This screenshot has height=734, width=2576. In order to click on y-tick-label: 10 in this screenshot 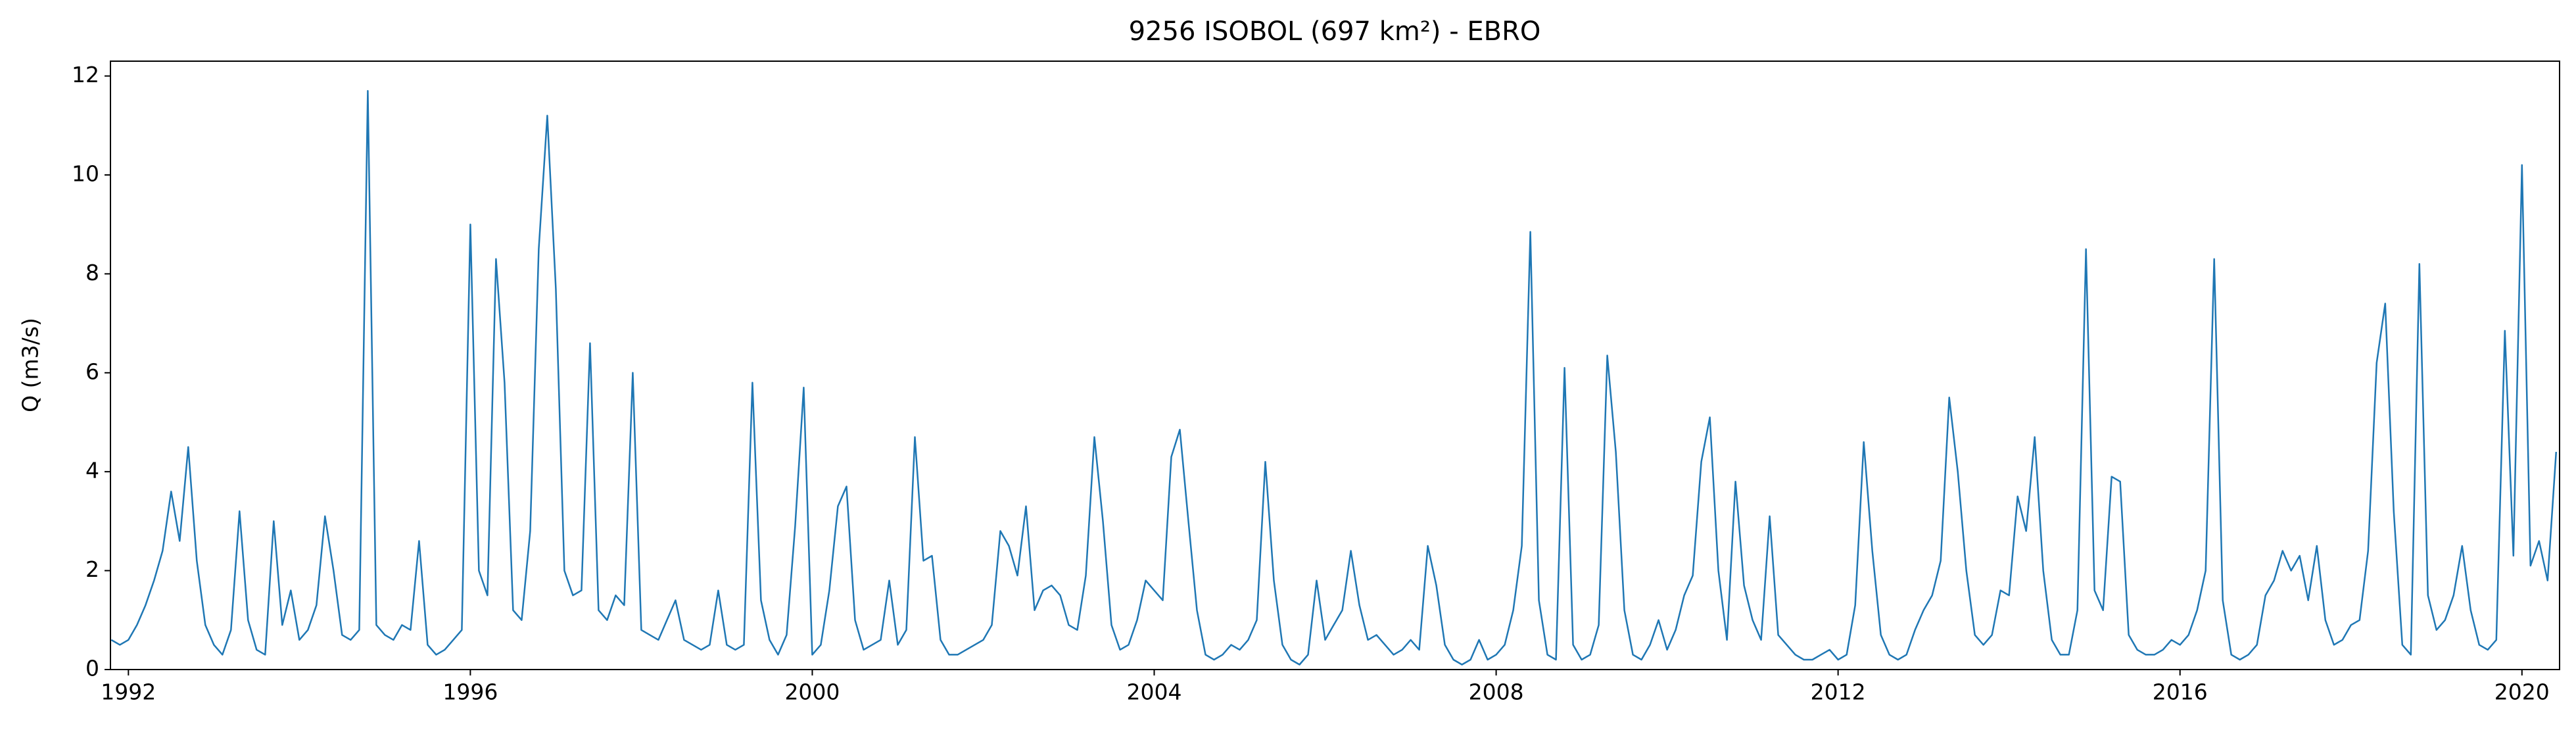, I will do `click(86, 173)`.